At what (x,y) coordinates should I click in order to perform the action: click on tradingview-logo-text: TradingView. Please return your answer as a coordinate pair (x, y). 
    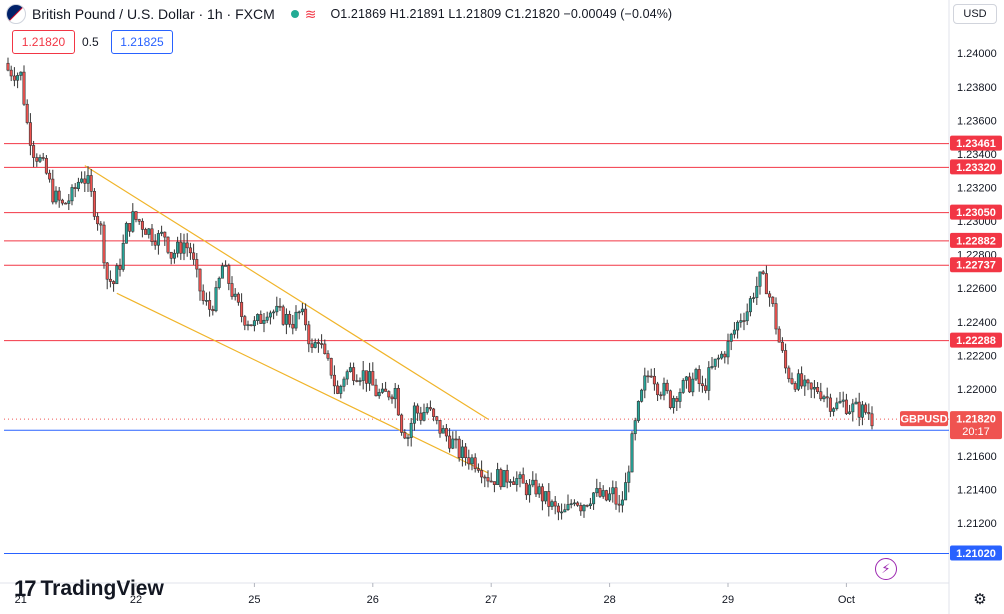
    Looking at the image, I should click on (102, 588).